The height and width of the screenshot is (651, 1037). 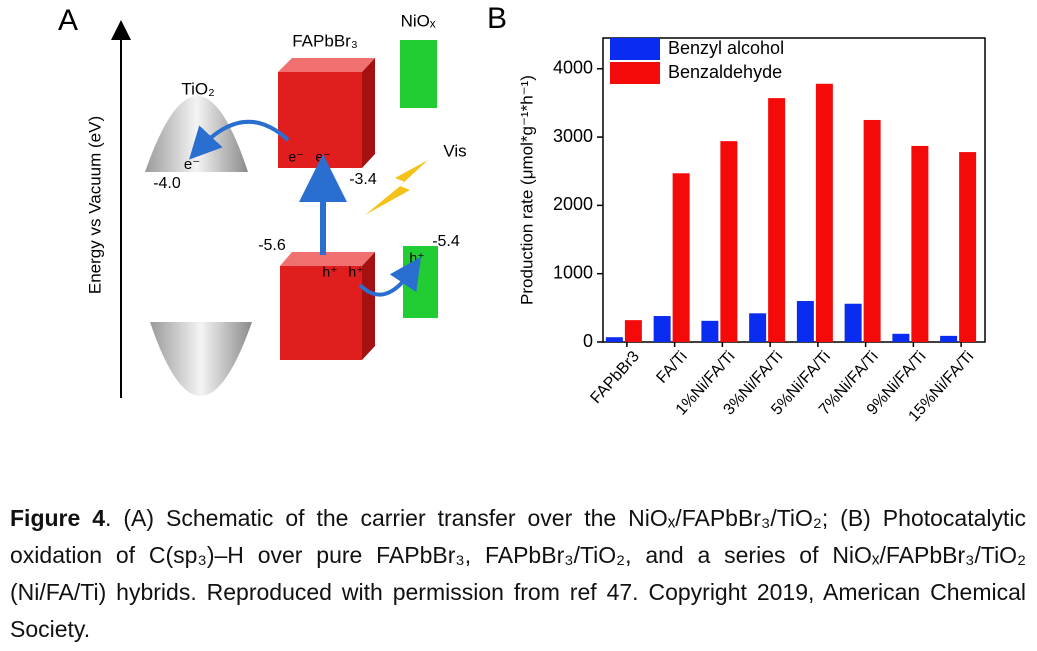 What do you see at coordinates (725, 72) in the screenshot?
I see `legend-label: Benzaldehyde` at bounding box center [725, 72].